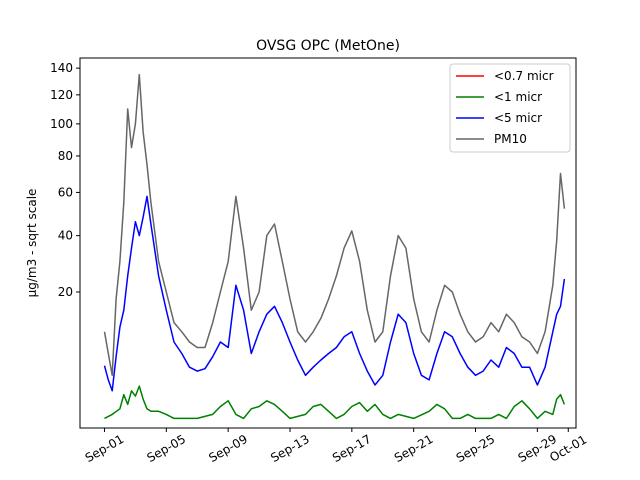  I want to click on chart-title: OVSG OPC (MetOne), so click(328, 46).